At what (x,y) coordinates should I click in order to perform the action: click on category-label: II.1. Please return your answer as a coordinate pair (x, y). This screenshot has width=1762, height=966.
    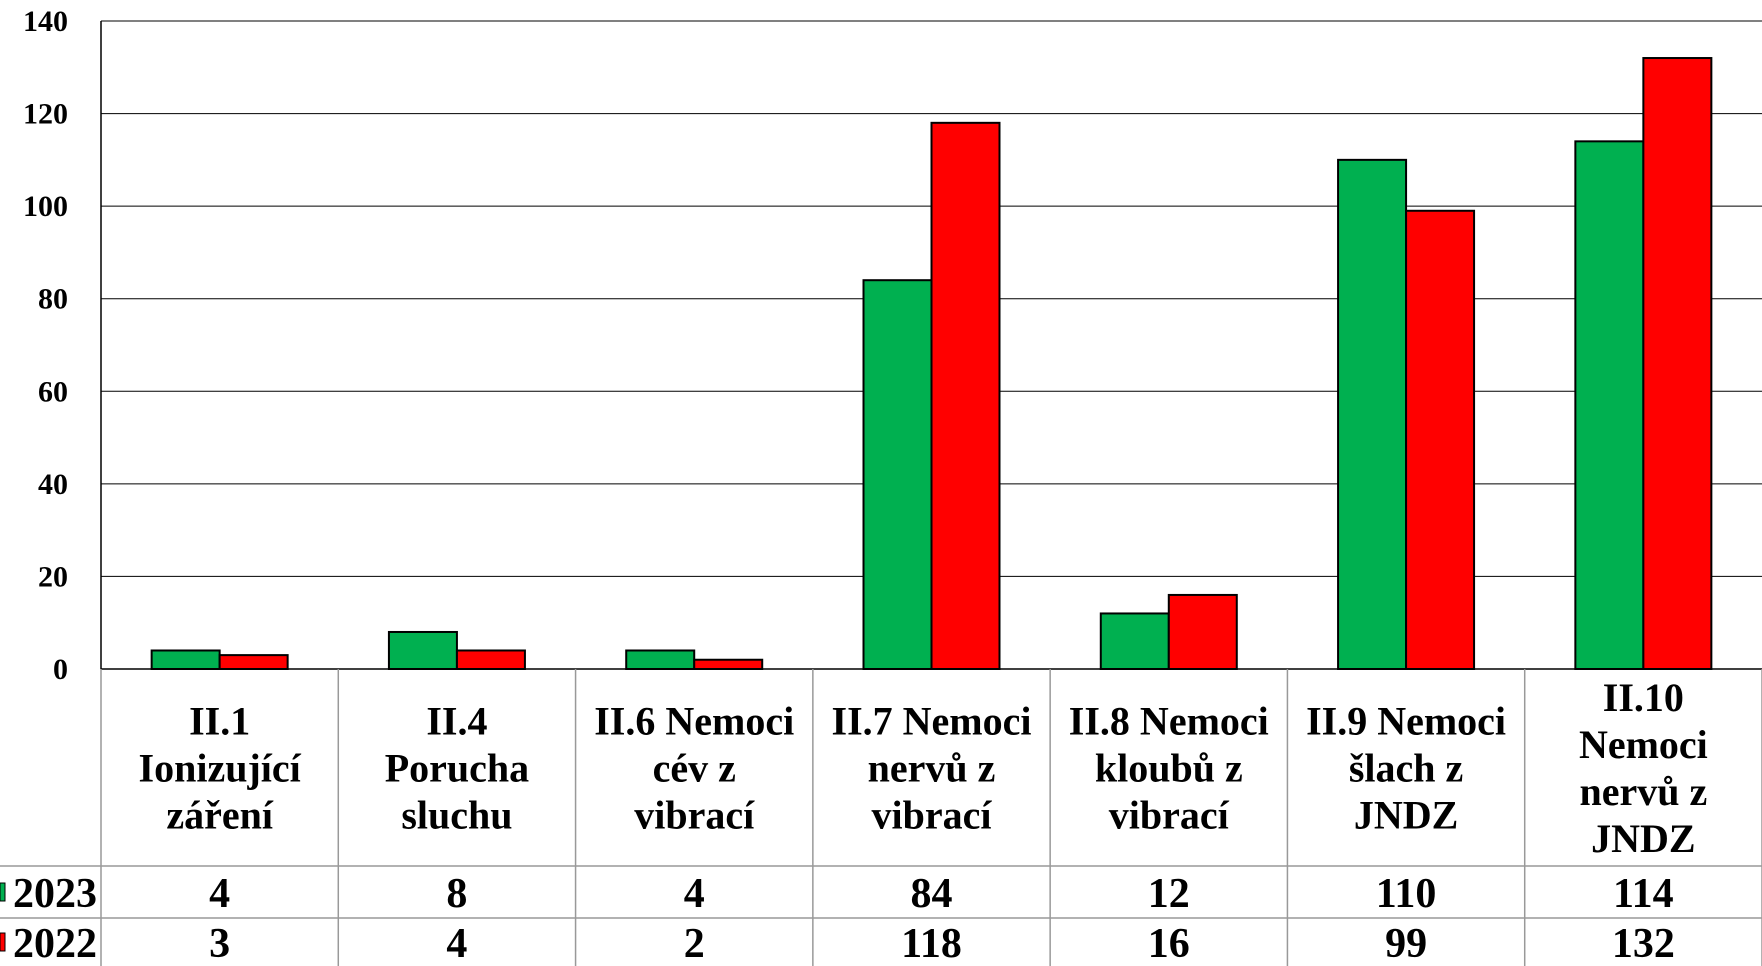
    Looking at the image, I should click on (219, 721).